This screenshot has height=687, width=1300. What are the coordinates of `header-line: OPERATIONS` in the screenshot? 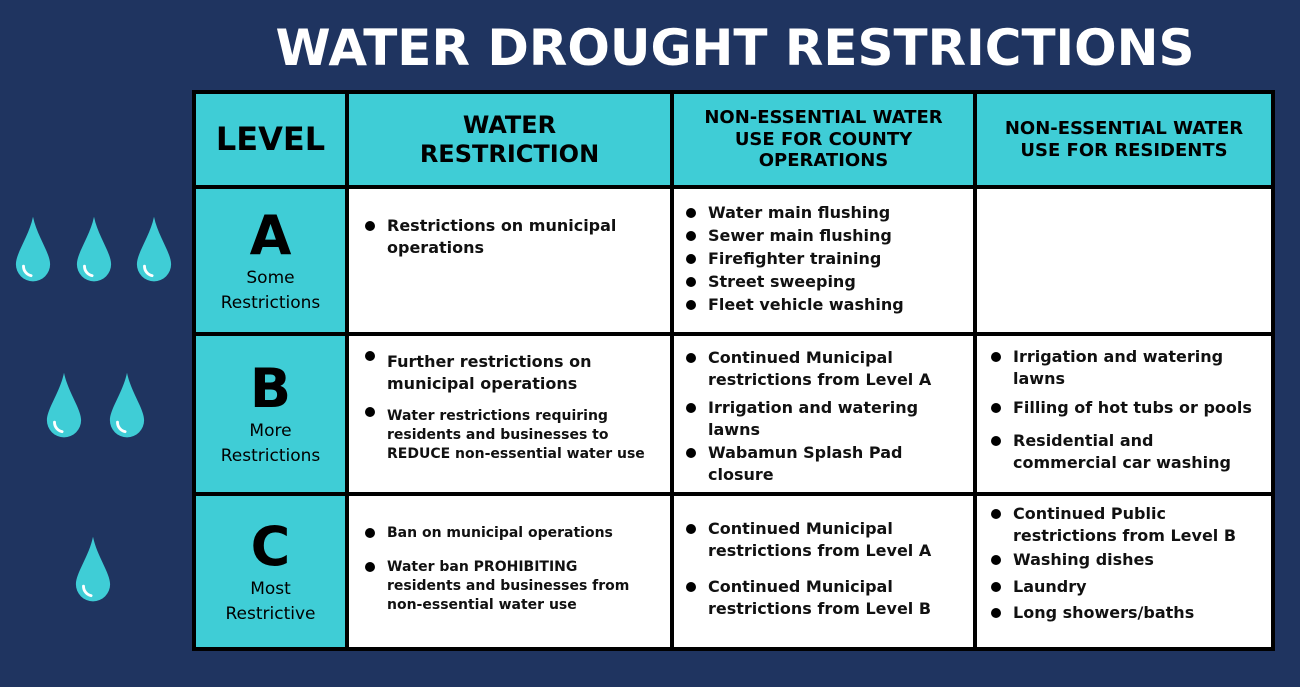 It's located at (823, 161).